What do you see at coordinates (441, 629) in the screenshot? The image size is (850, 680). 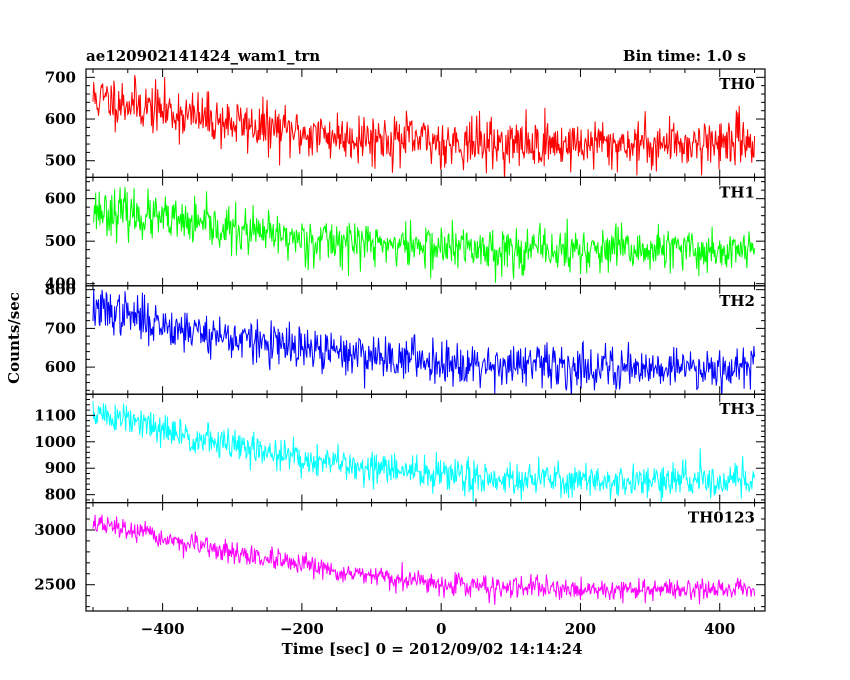 I see `x-tick-label: 0` at bounding box center [441, 629].